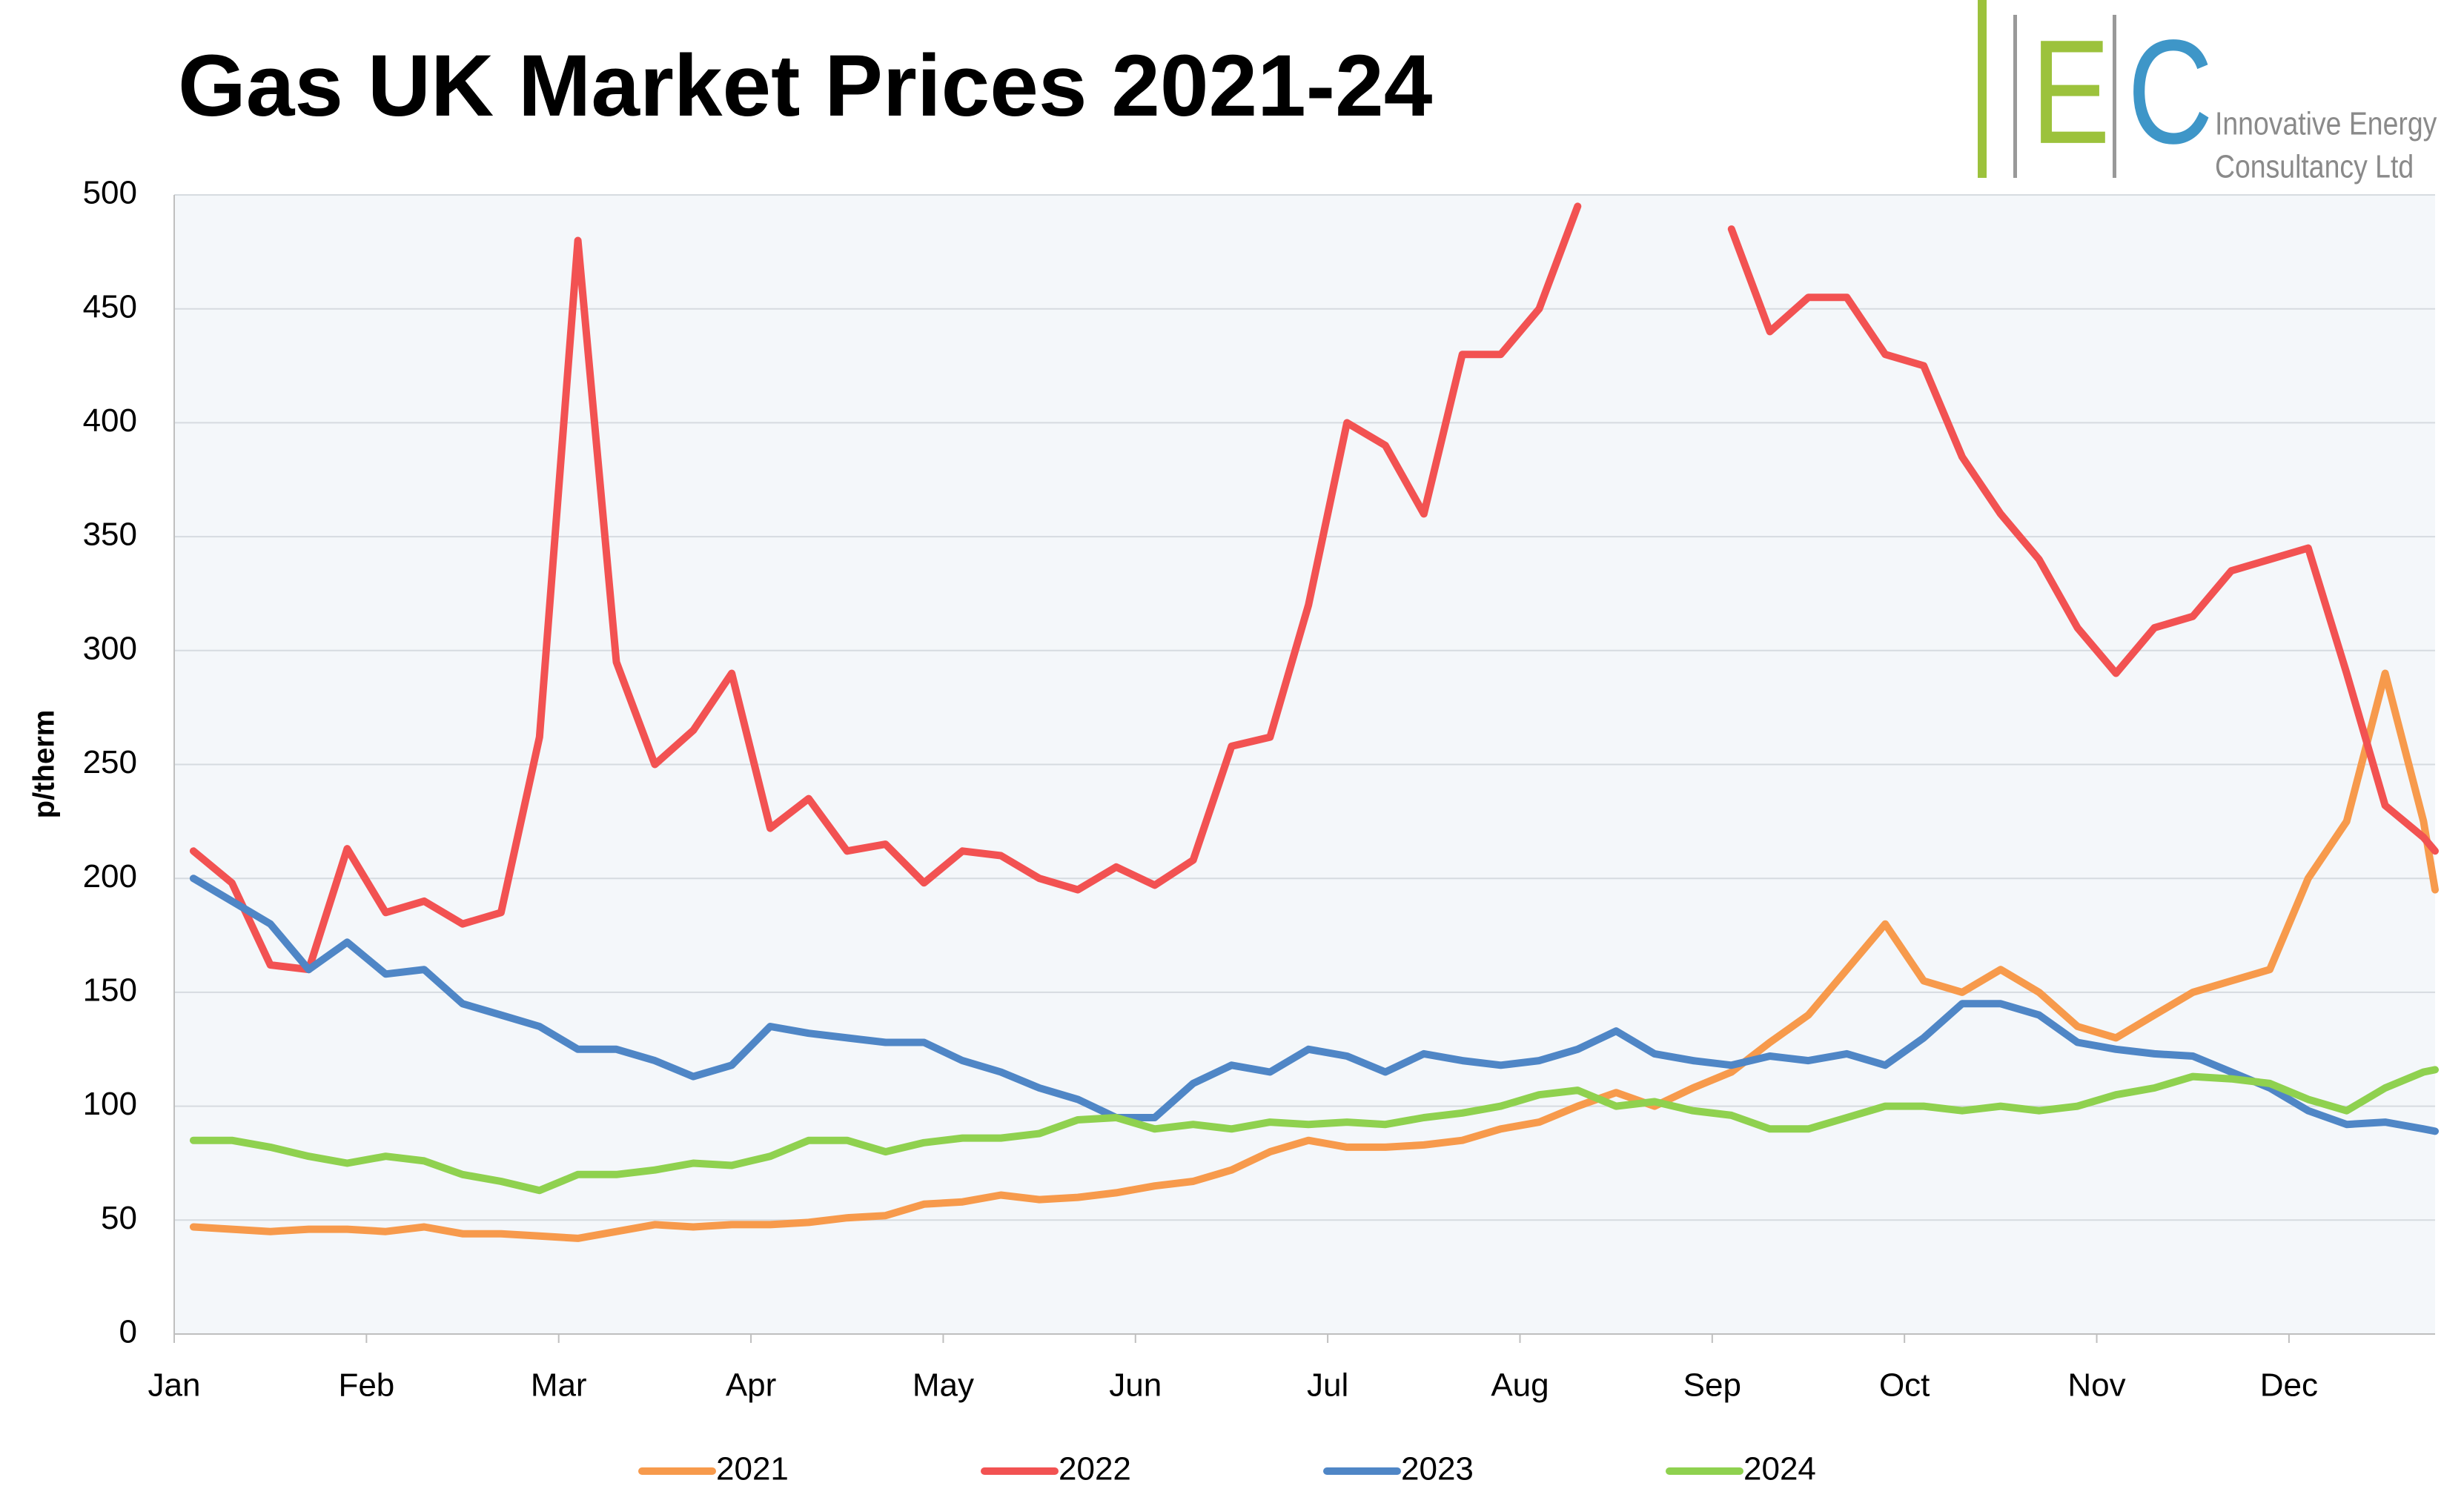  Describe the element at coordinates (110, 762) in the screenshot. I see `y-tick-label: 250` at that location.